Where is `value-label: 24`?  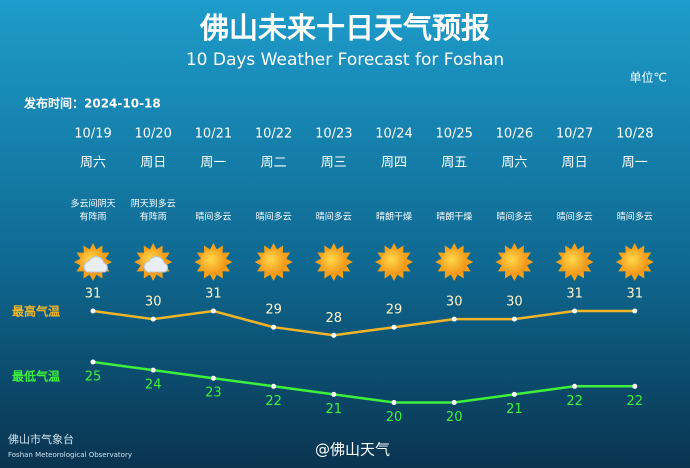 value-label: 24 is located at coordinates (153, 385).